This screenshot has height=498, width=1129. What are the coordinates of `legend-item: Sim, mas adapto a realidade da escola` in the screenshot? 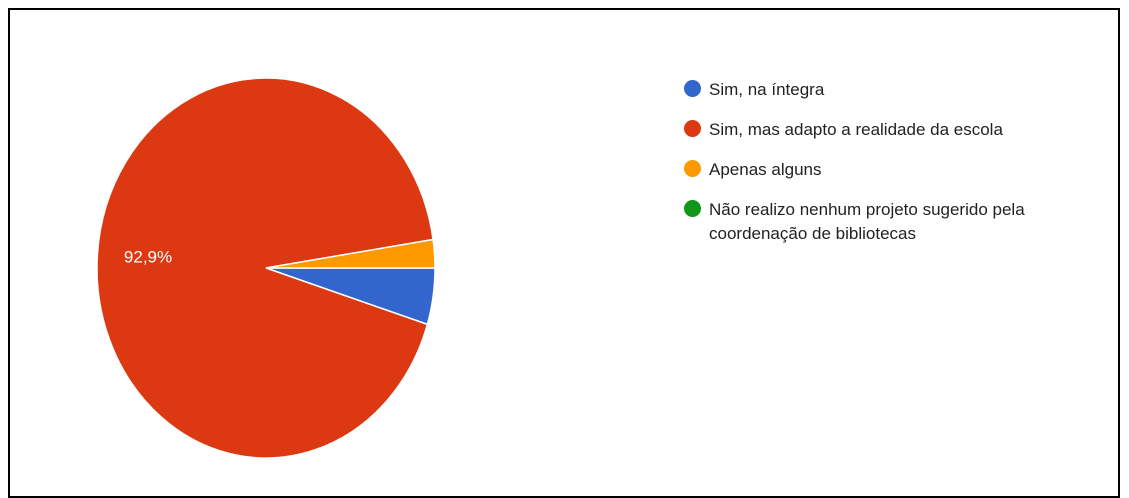 It's located at (866, 130).